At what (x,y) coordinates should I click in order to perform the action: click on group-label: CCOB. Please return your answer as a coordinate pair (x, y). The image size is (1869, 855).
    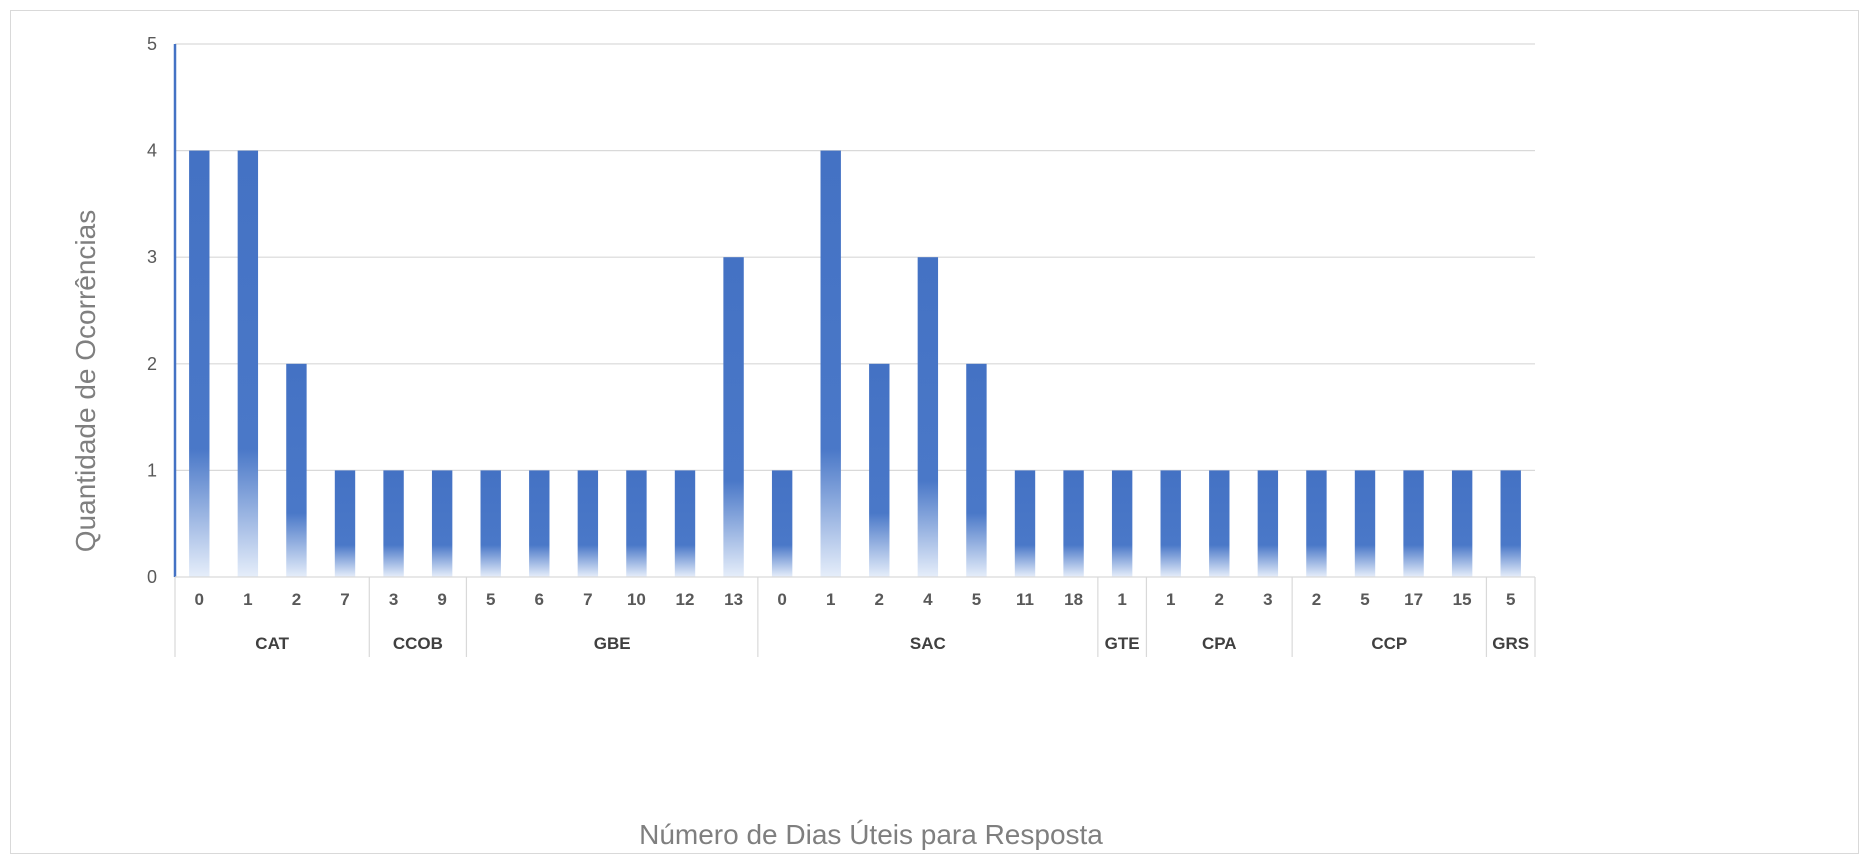
    Looking at the image, I should click on (418, 643).